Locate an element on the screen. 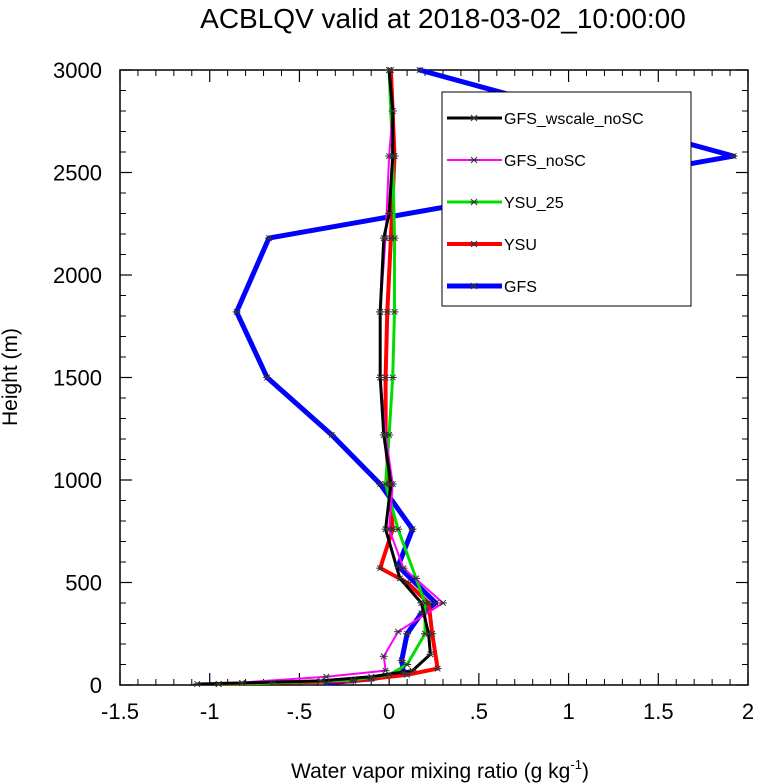  y-tick-label: 0 is located at coordinates (96, 685).